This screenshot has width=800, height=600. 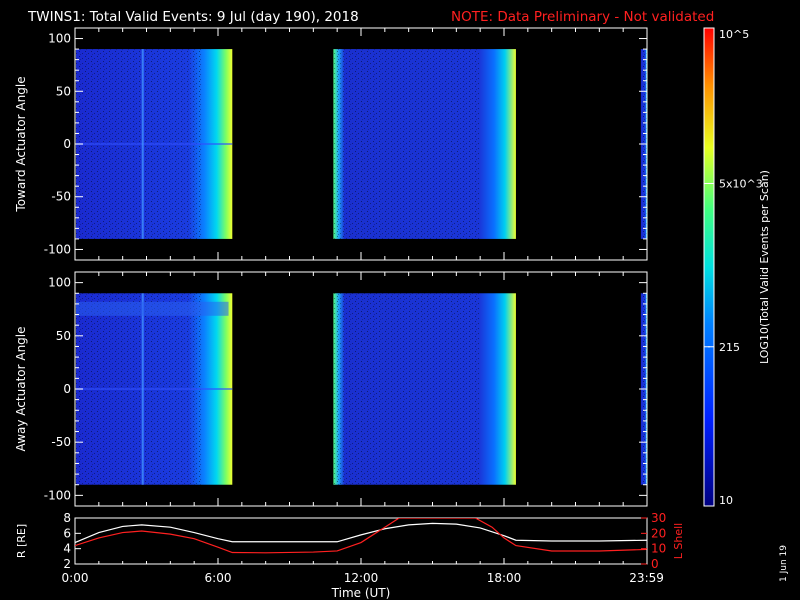 I want to click on ytick-label-r-8: 8, so click(x=67, y=518).